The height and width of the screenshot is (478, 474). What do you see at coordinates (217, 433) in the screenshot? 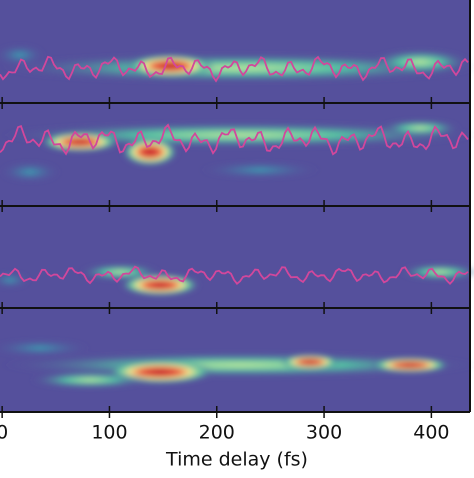
I see `x-tick-label: 200` at bounding box center [217, 433].